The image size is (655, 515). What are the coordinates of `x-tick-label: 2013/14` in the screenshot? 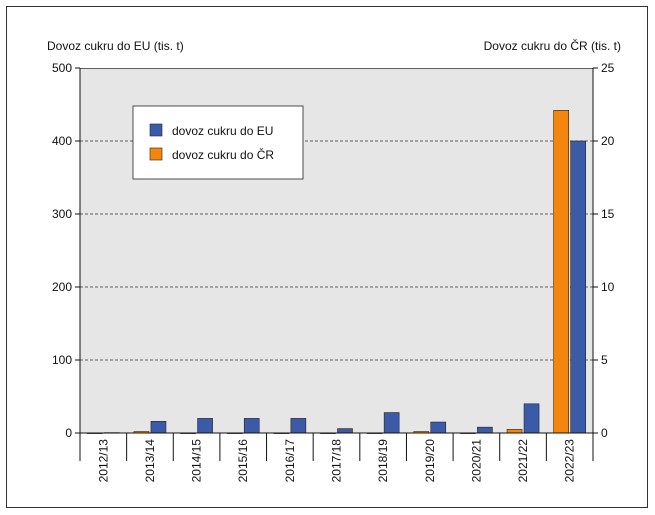 It's located at (150, 461).